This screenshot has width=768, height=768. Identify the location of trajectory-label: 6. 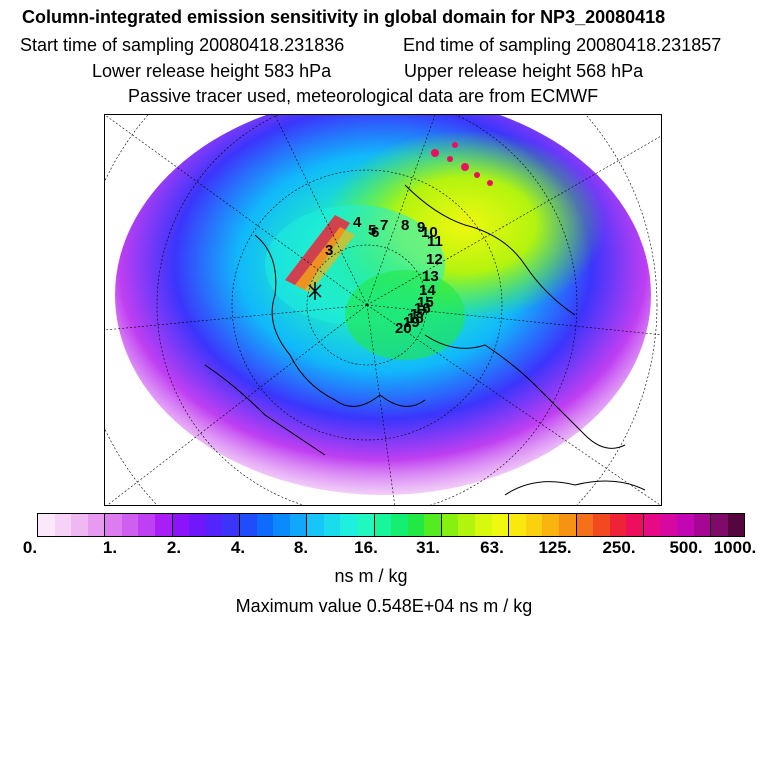
(375, 232).